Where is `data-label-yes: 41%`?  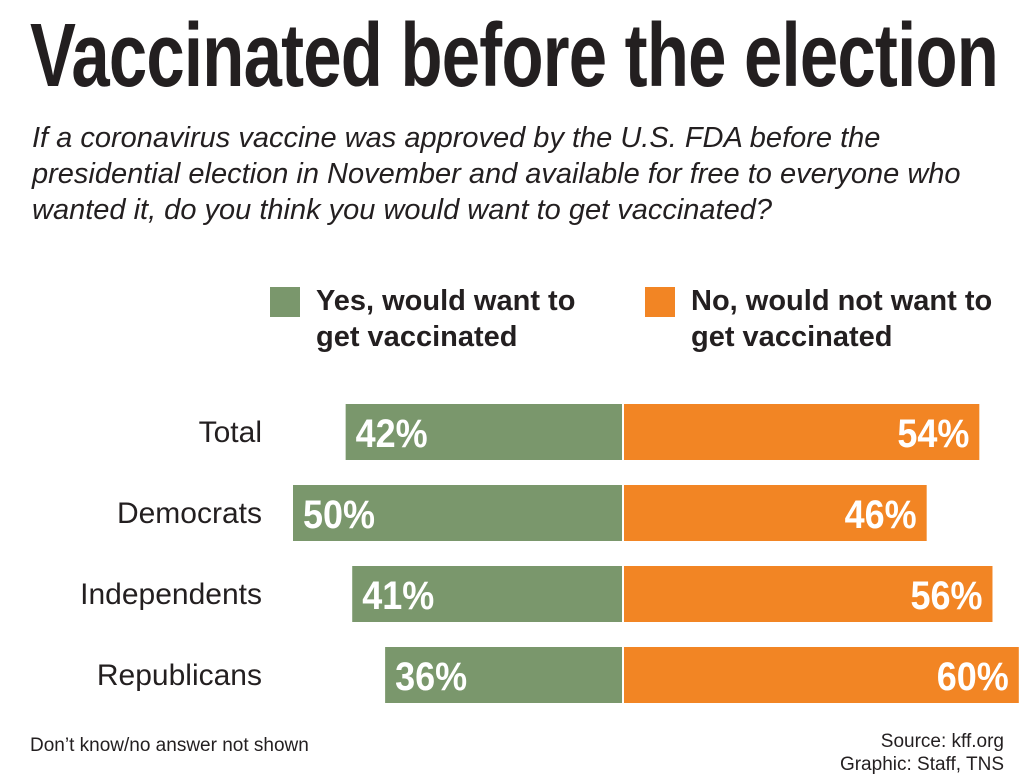 data-label-yes: 41% is located at coordinates (398, 596).